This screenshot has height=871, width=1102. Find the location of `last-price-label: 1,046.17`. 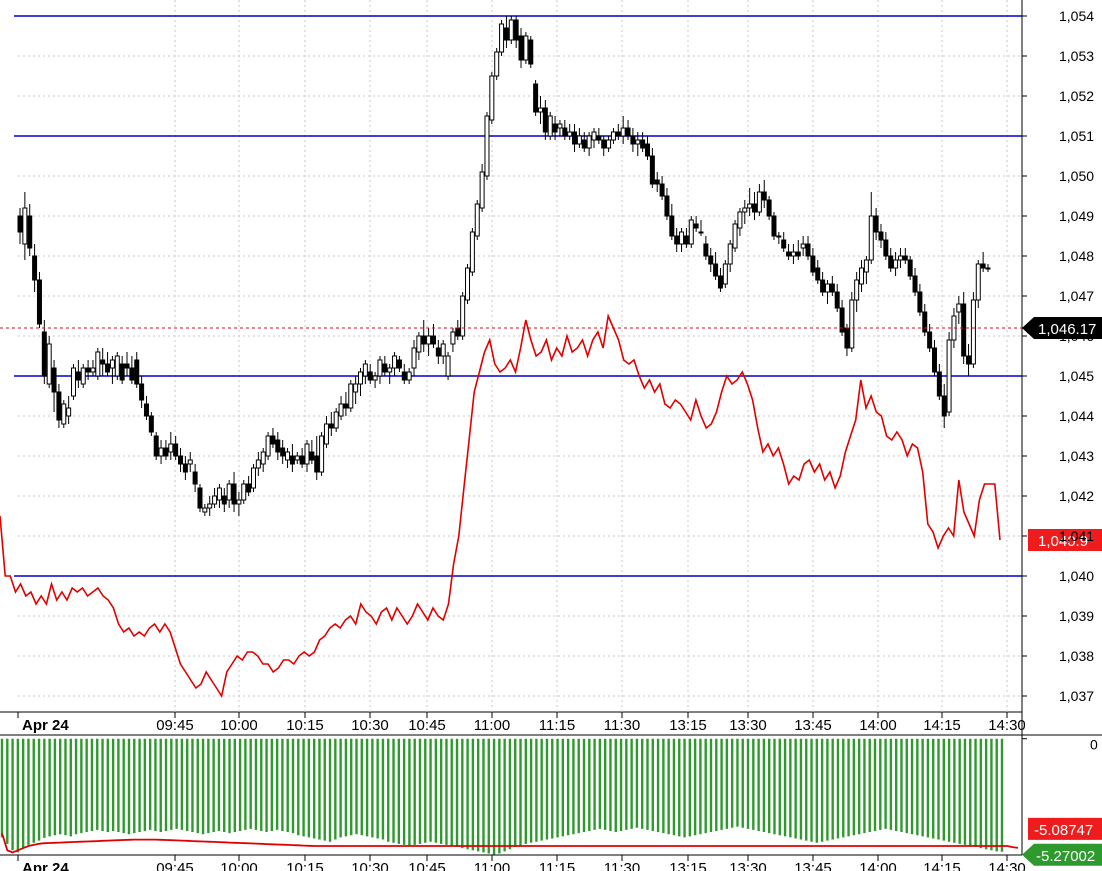

last-price-label: 1,046.17 is located at coordinates (1067, 329).